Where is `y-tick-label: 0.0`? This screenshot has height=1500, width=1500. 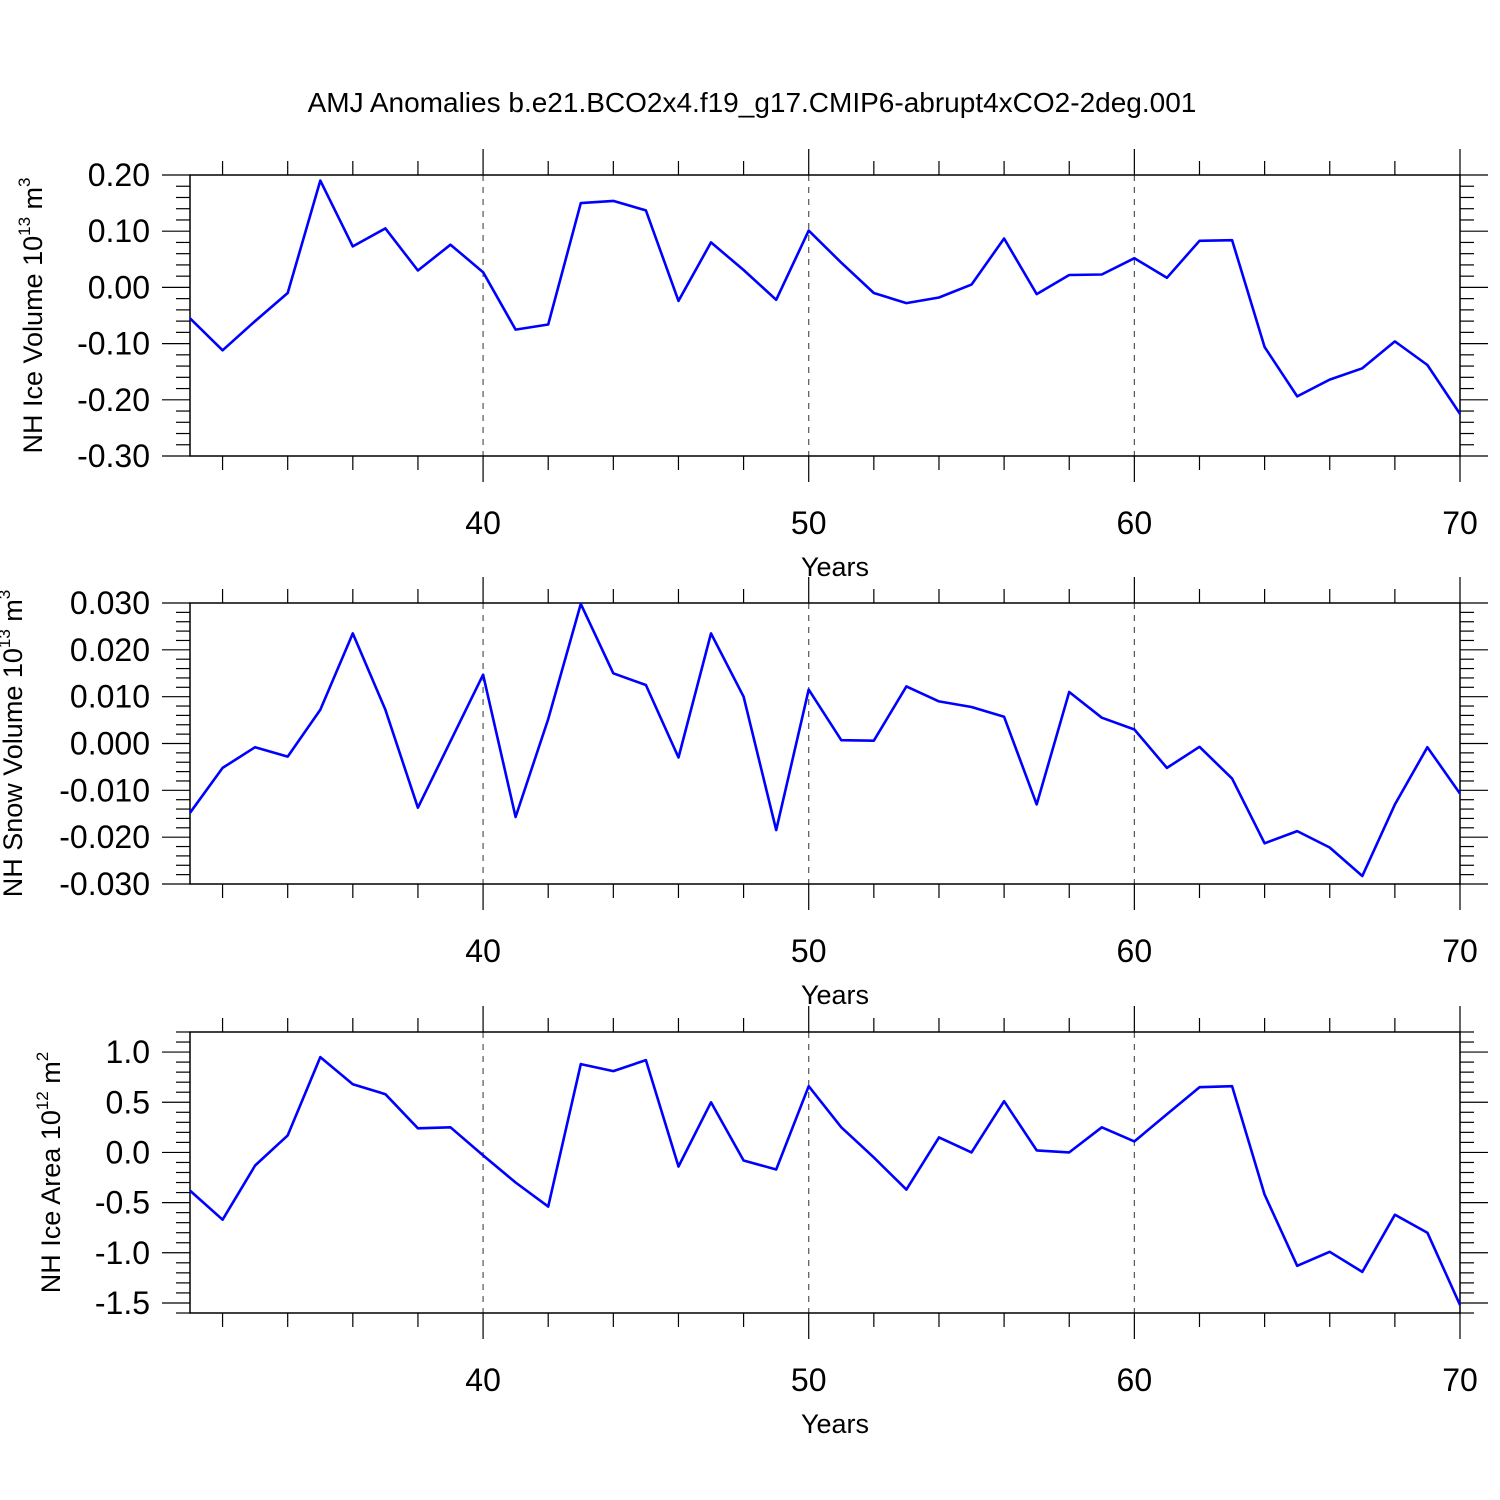
y-tick-label: 0.0 is located at coordinates (128, 1152).